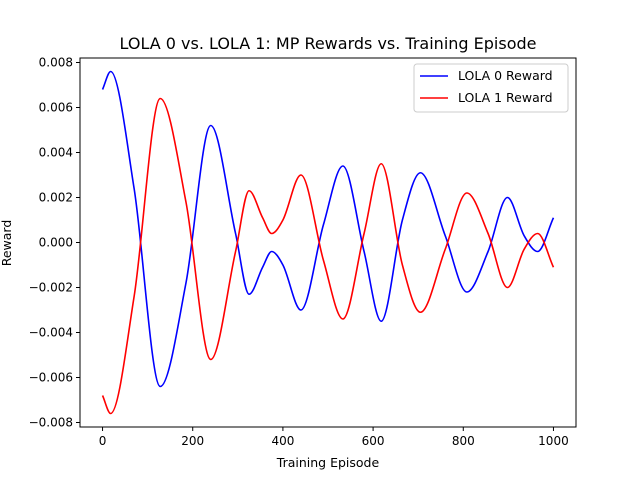 This screenshot has height=480, width=640. What do you see at coordinates (56, 63) in the screenshot?
I see `y-tick-label: 0.008` at bounding box center [56, 63].